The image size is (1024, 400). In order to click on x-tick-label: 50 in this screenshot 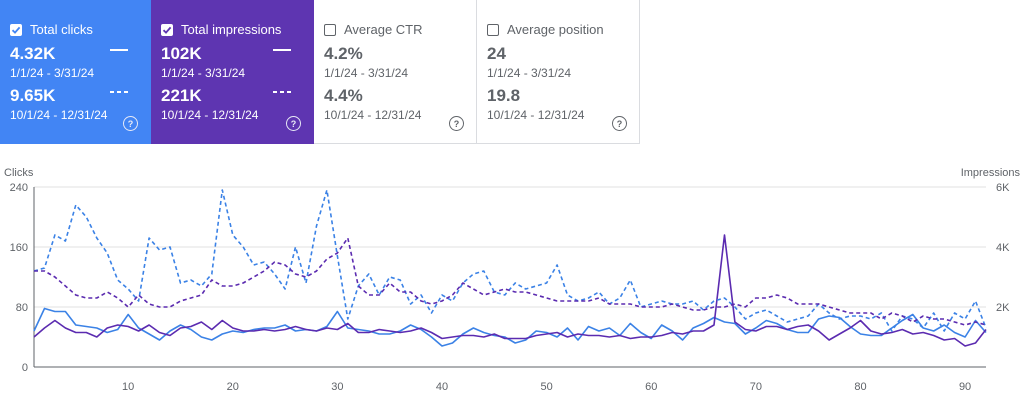, I will do `click(546, 387)`.